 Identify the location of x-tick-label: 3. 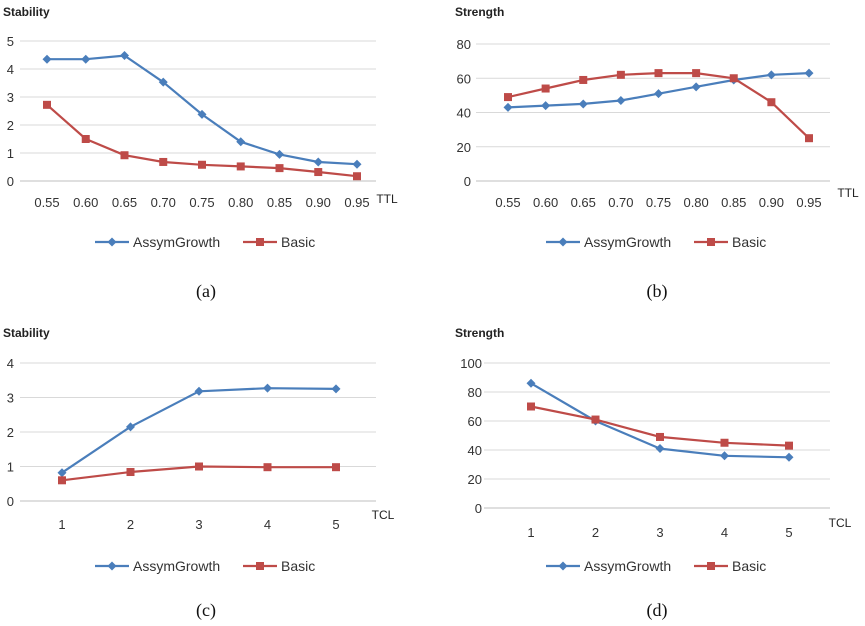
(198, 524).